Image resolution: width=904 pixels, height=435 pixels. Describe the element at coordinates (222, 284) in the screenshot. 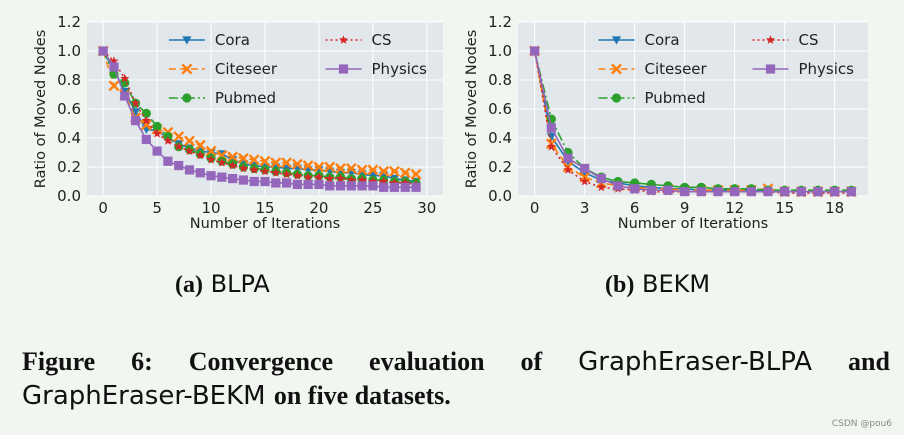

I see `subcaption-a: (a) BLPA` at that location.